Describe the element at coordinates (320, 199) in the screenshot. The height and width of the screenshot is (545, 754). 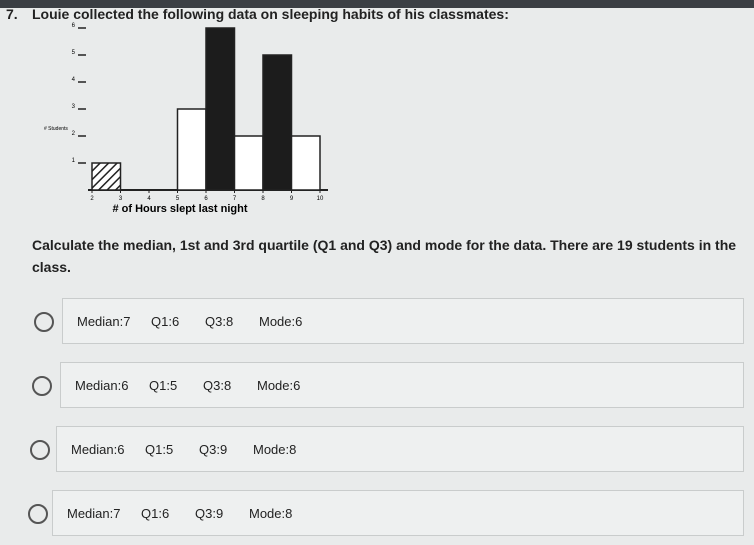
I see `x-tick-label: 10` at that location.